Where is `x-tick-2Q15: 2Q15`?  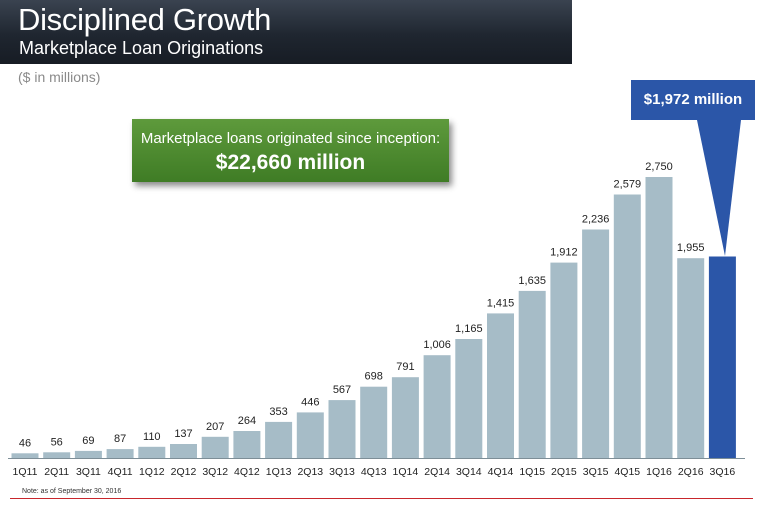 x-tick-2Q15: 2Q15 is located at coordinates (564, 472).